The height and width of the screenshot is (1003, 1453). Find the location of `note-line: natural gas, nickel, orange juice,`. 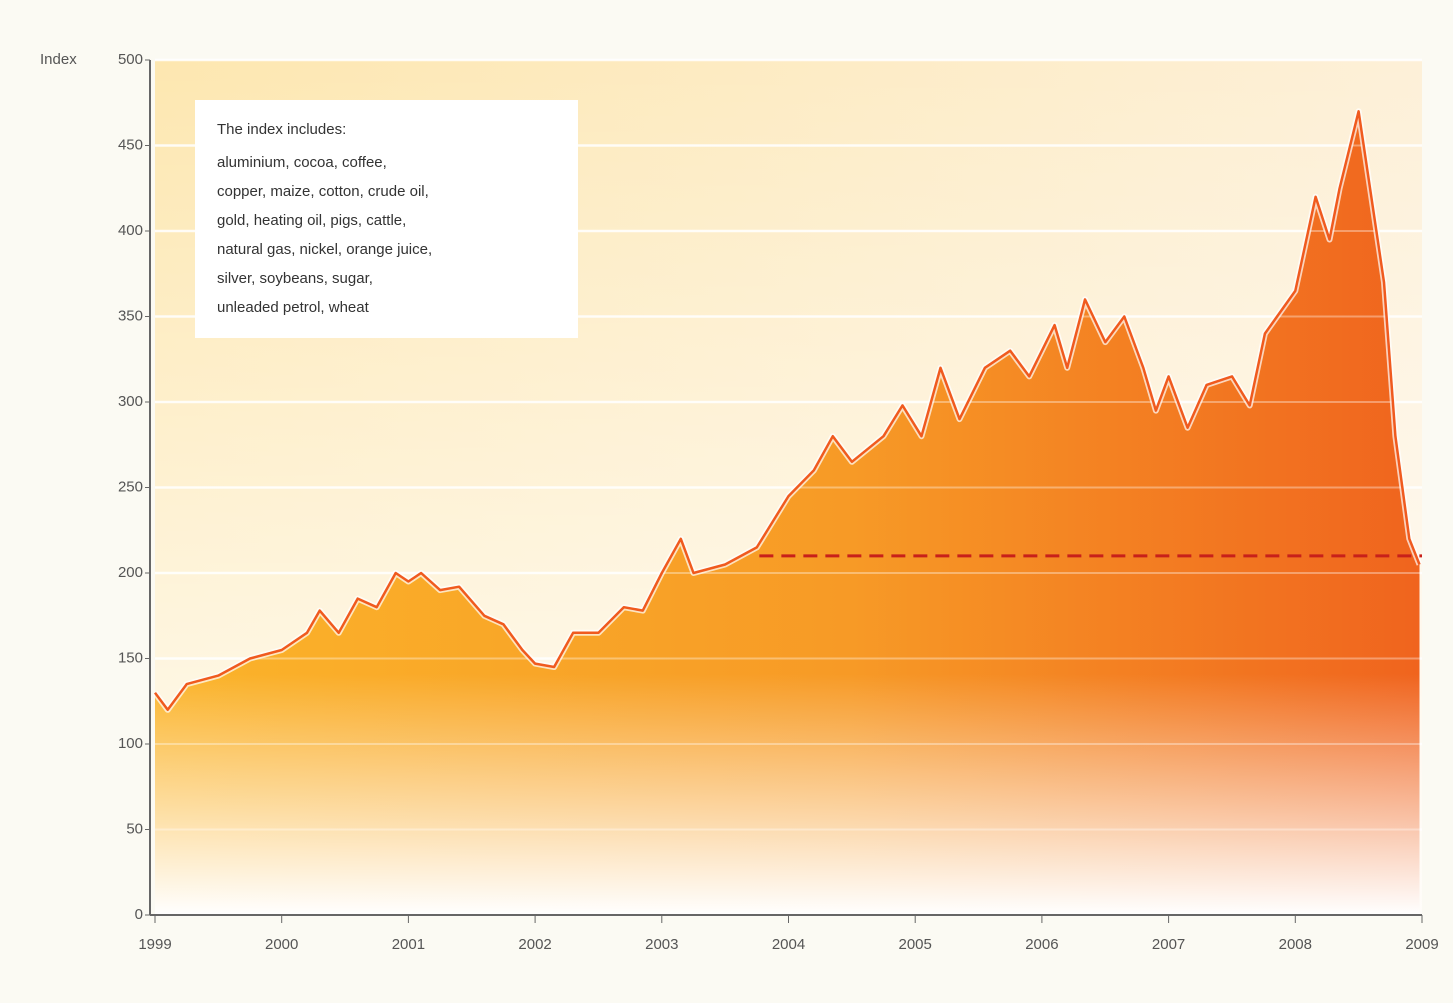

note-line: natural gas, nickel, orange juice, is located at coordinates (324, 249).